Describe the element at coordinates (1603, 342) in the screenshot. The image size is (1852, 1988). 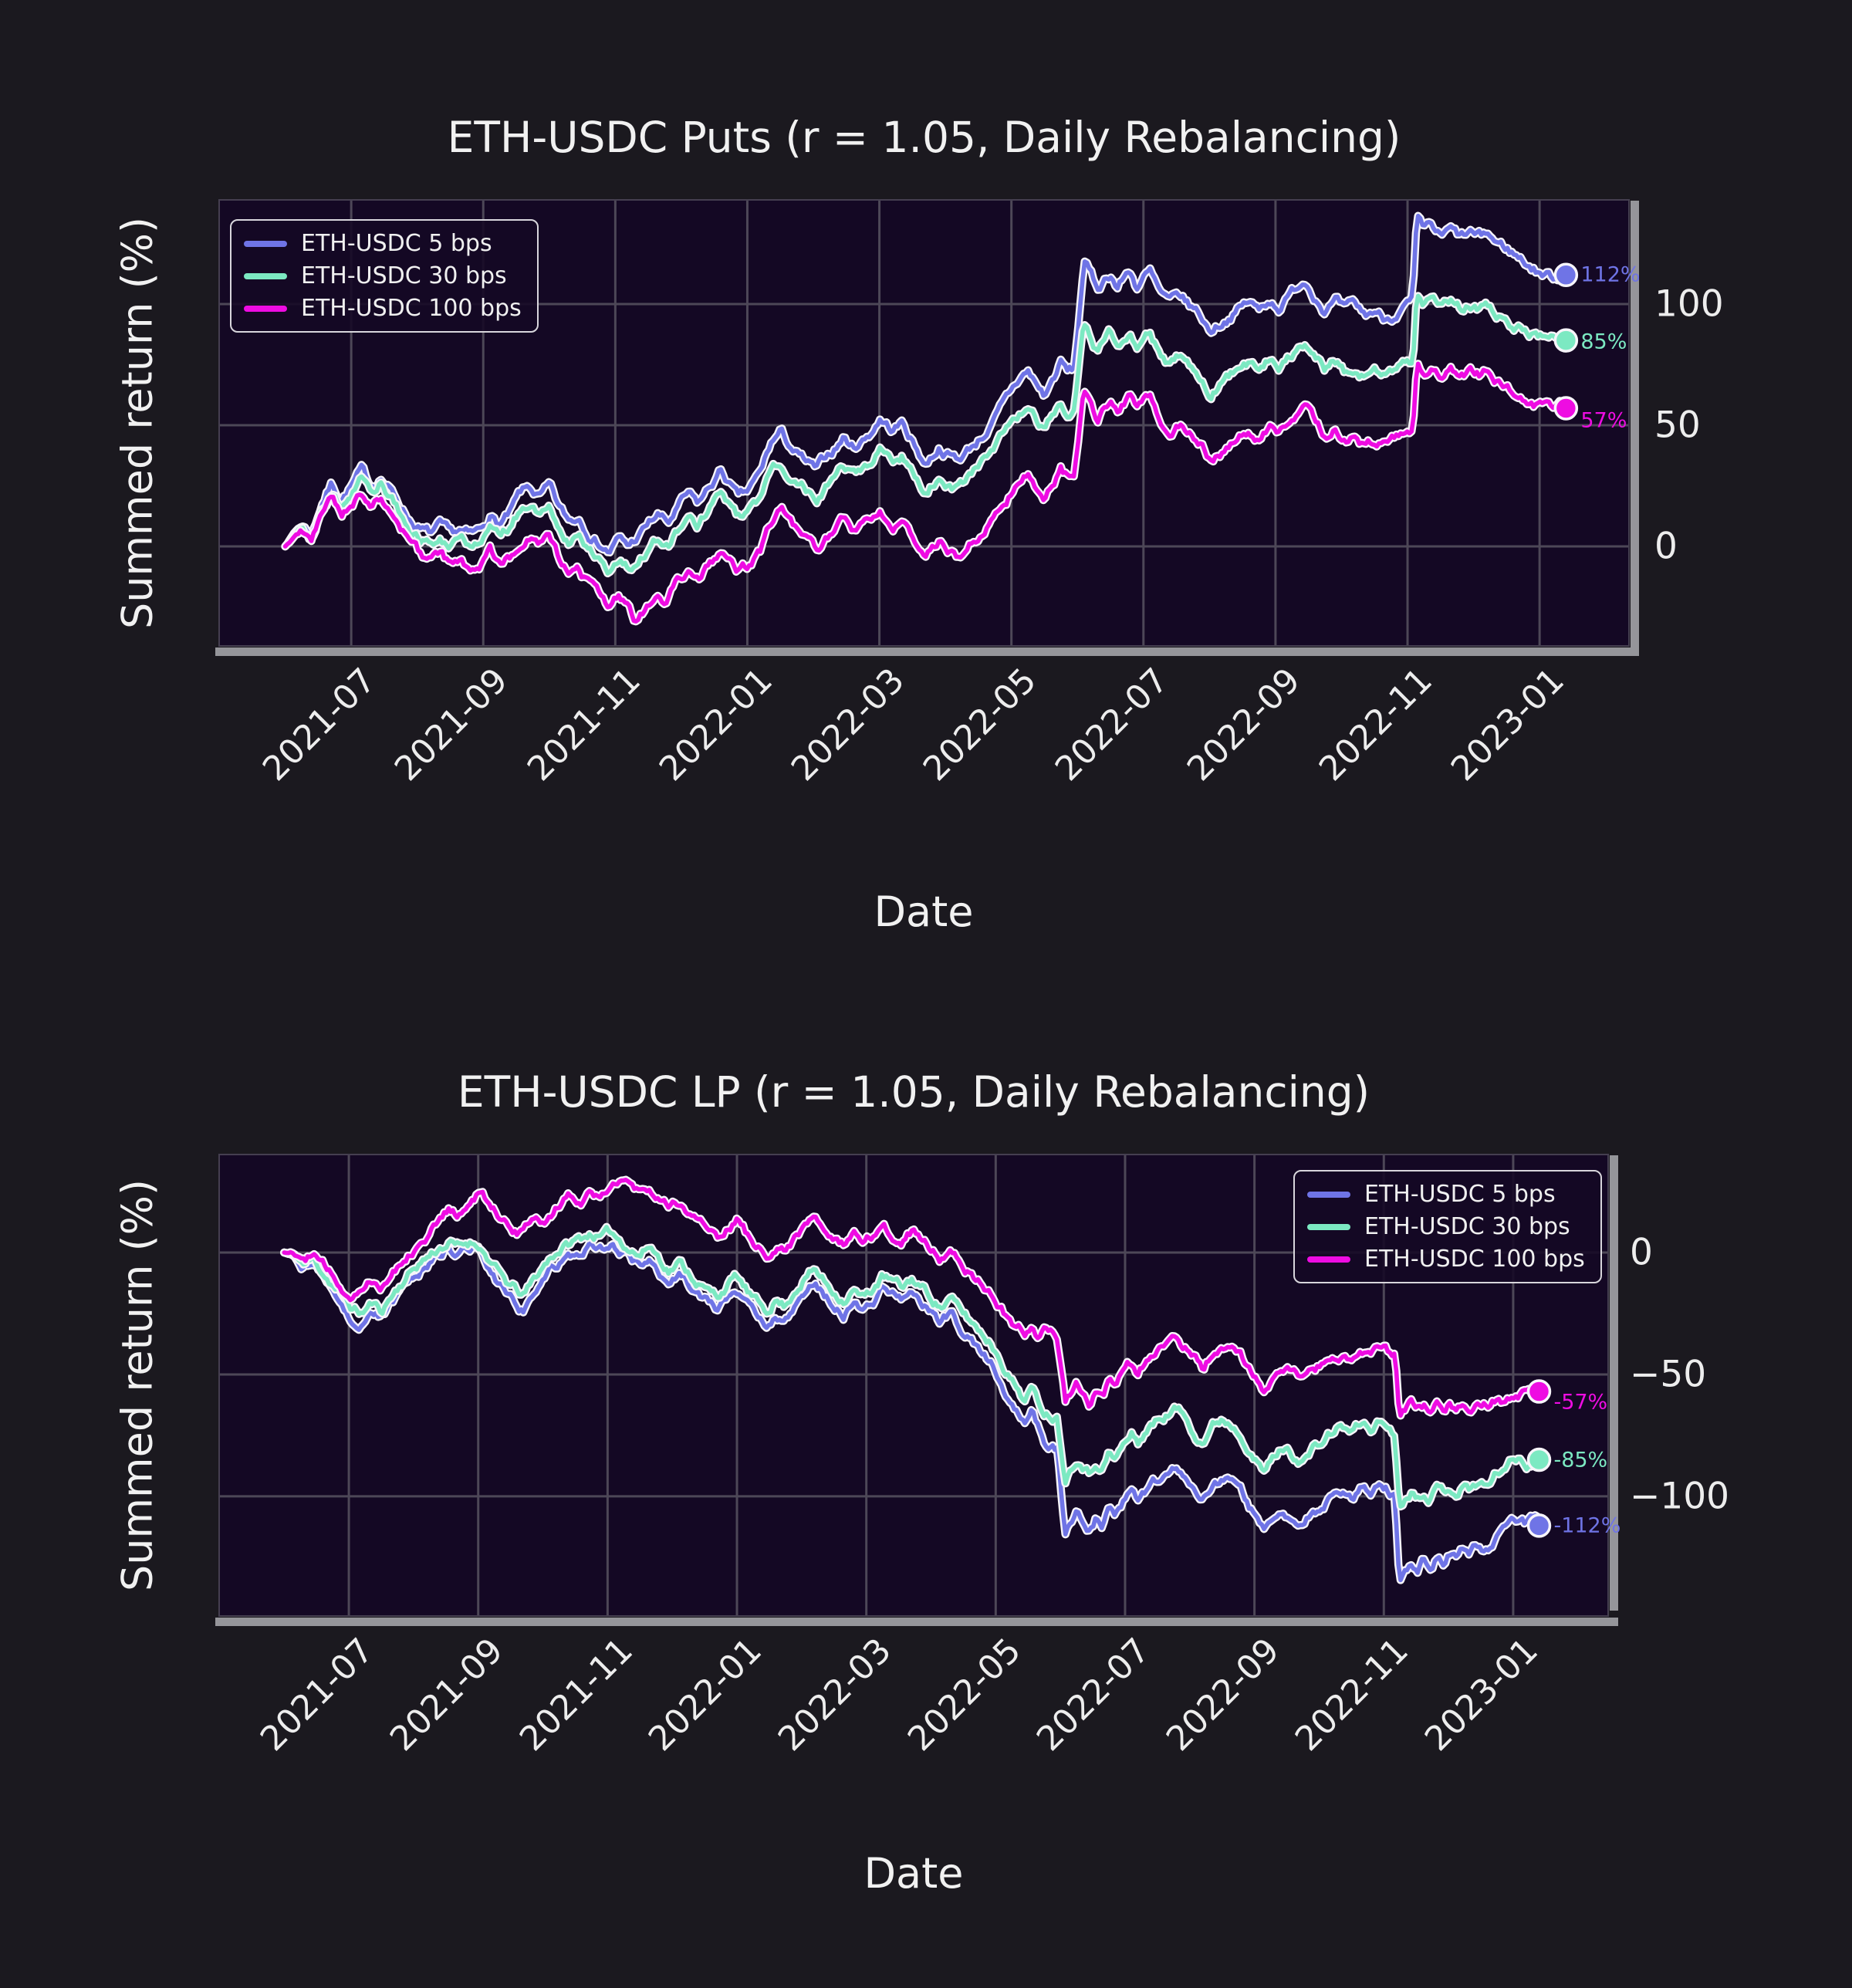
I see `end-label: 85%` at that location.